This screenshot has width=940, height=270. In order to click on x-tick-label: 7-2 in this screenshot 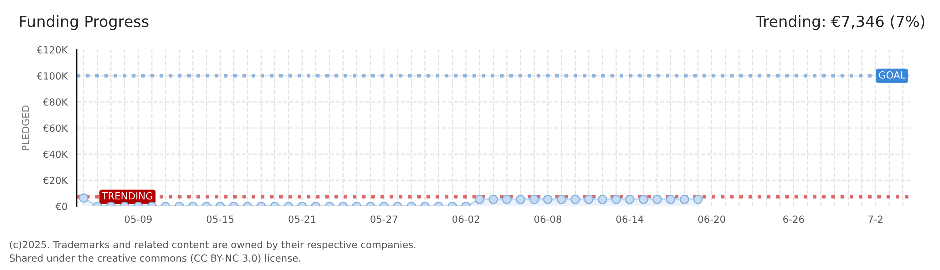, I will do `click(875, 219)`.